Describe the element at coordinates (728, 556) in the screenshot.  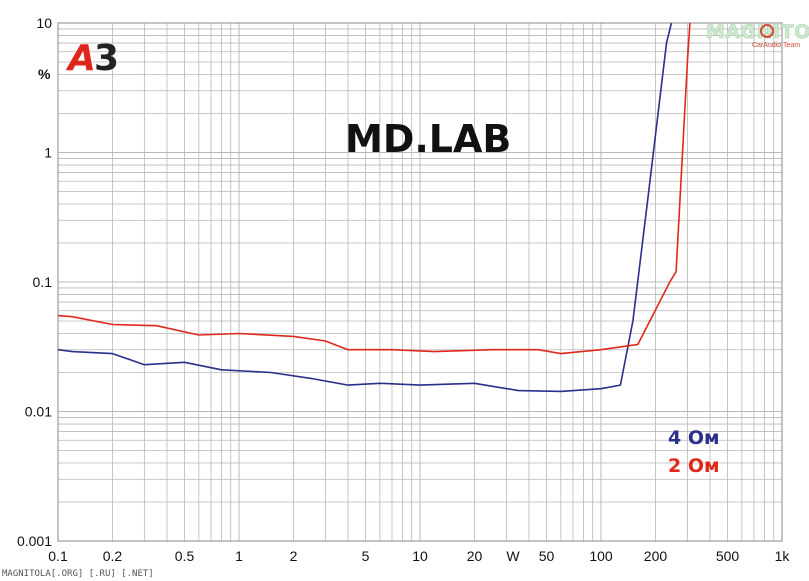
I see `x-tick-label: 500` at that location.